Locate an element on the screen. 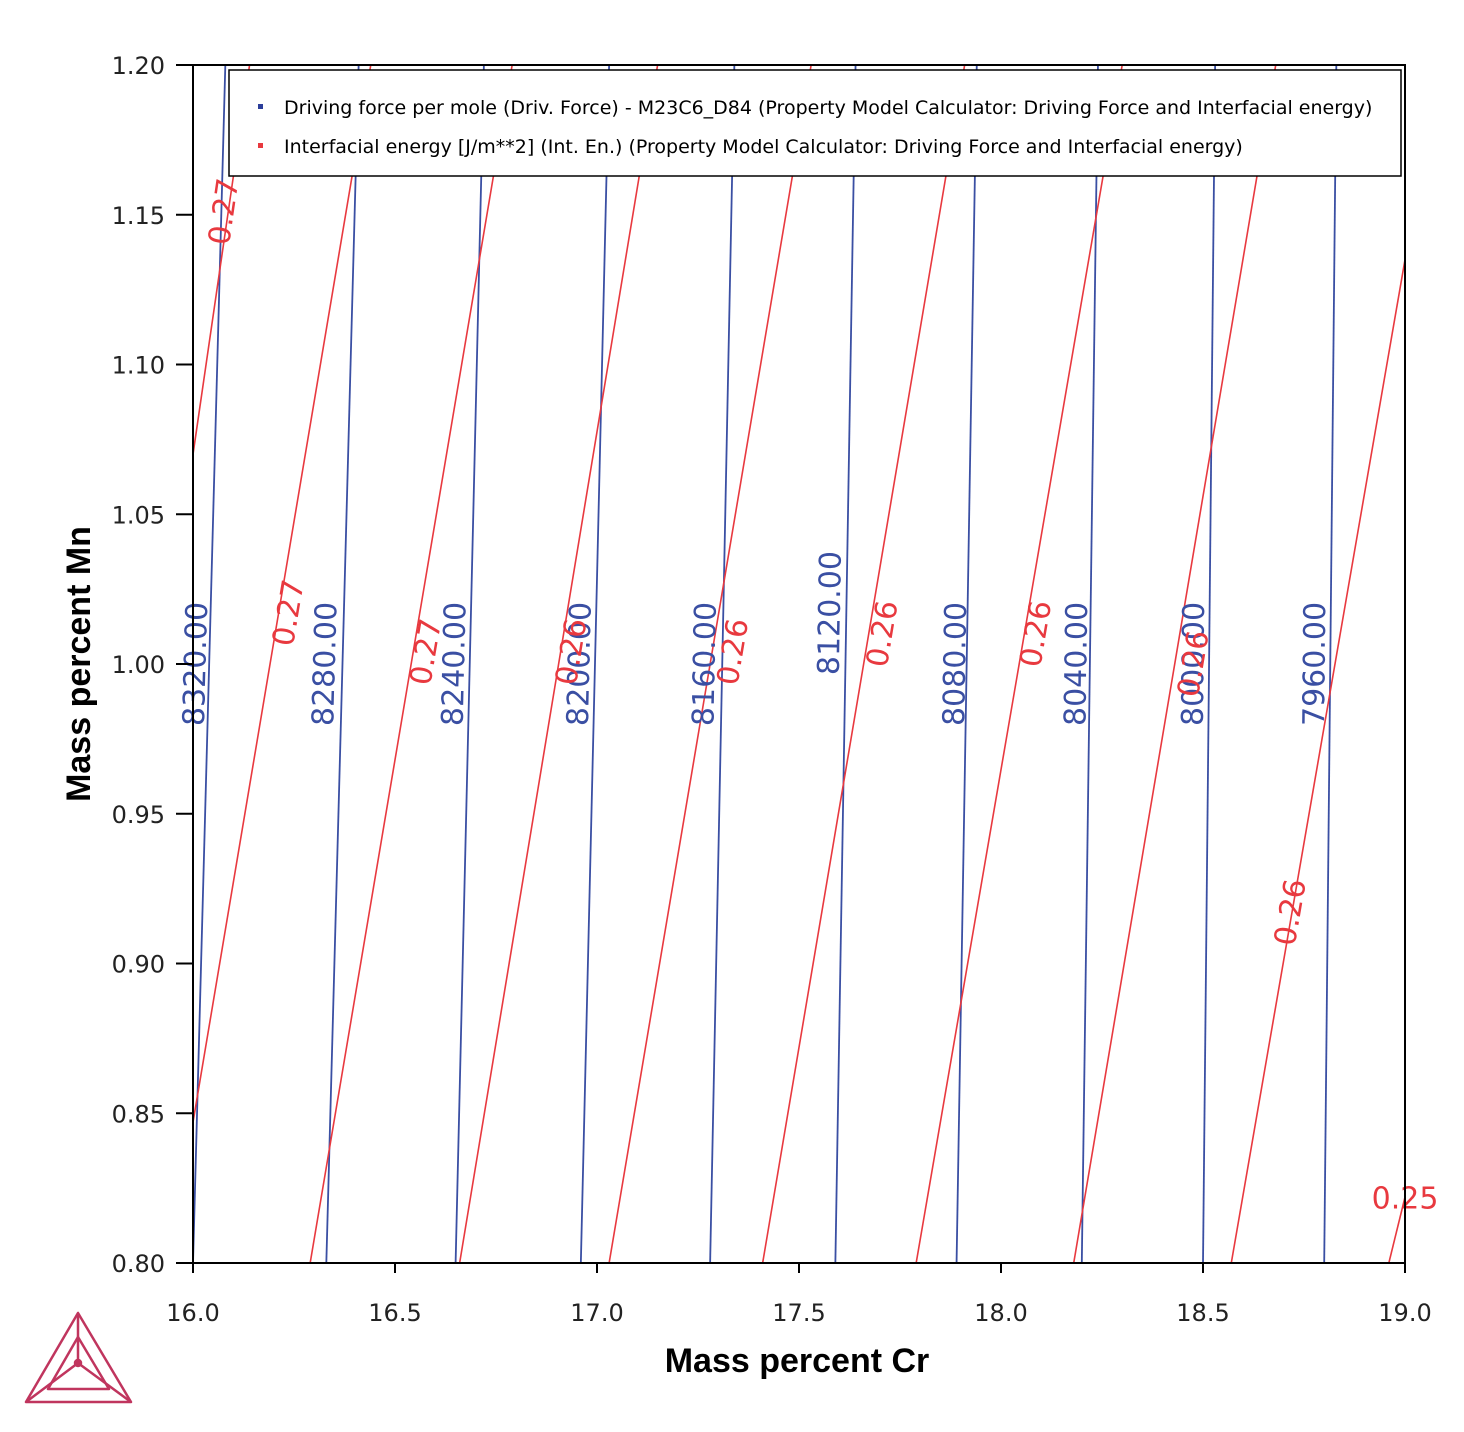 This screenshot has height=1432, width=1464. y-axis-title: Mass percent Mn is located at coordinates (79, 664).